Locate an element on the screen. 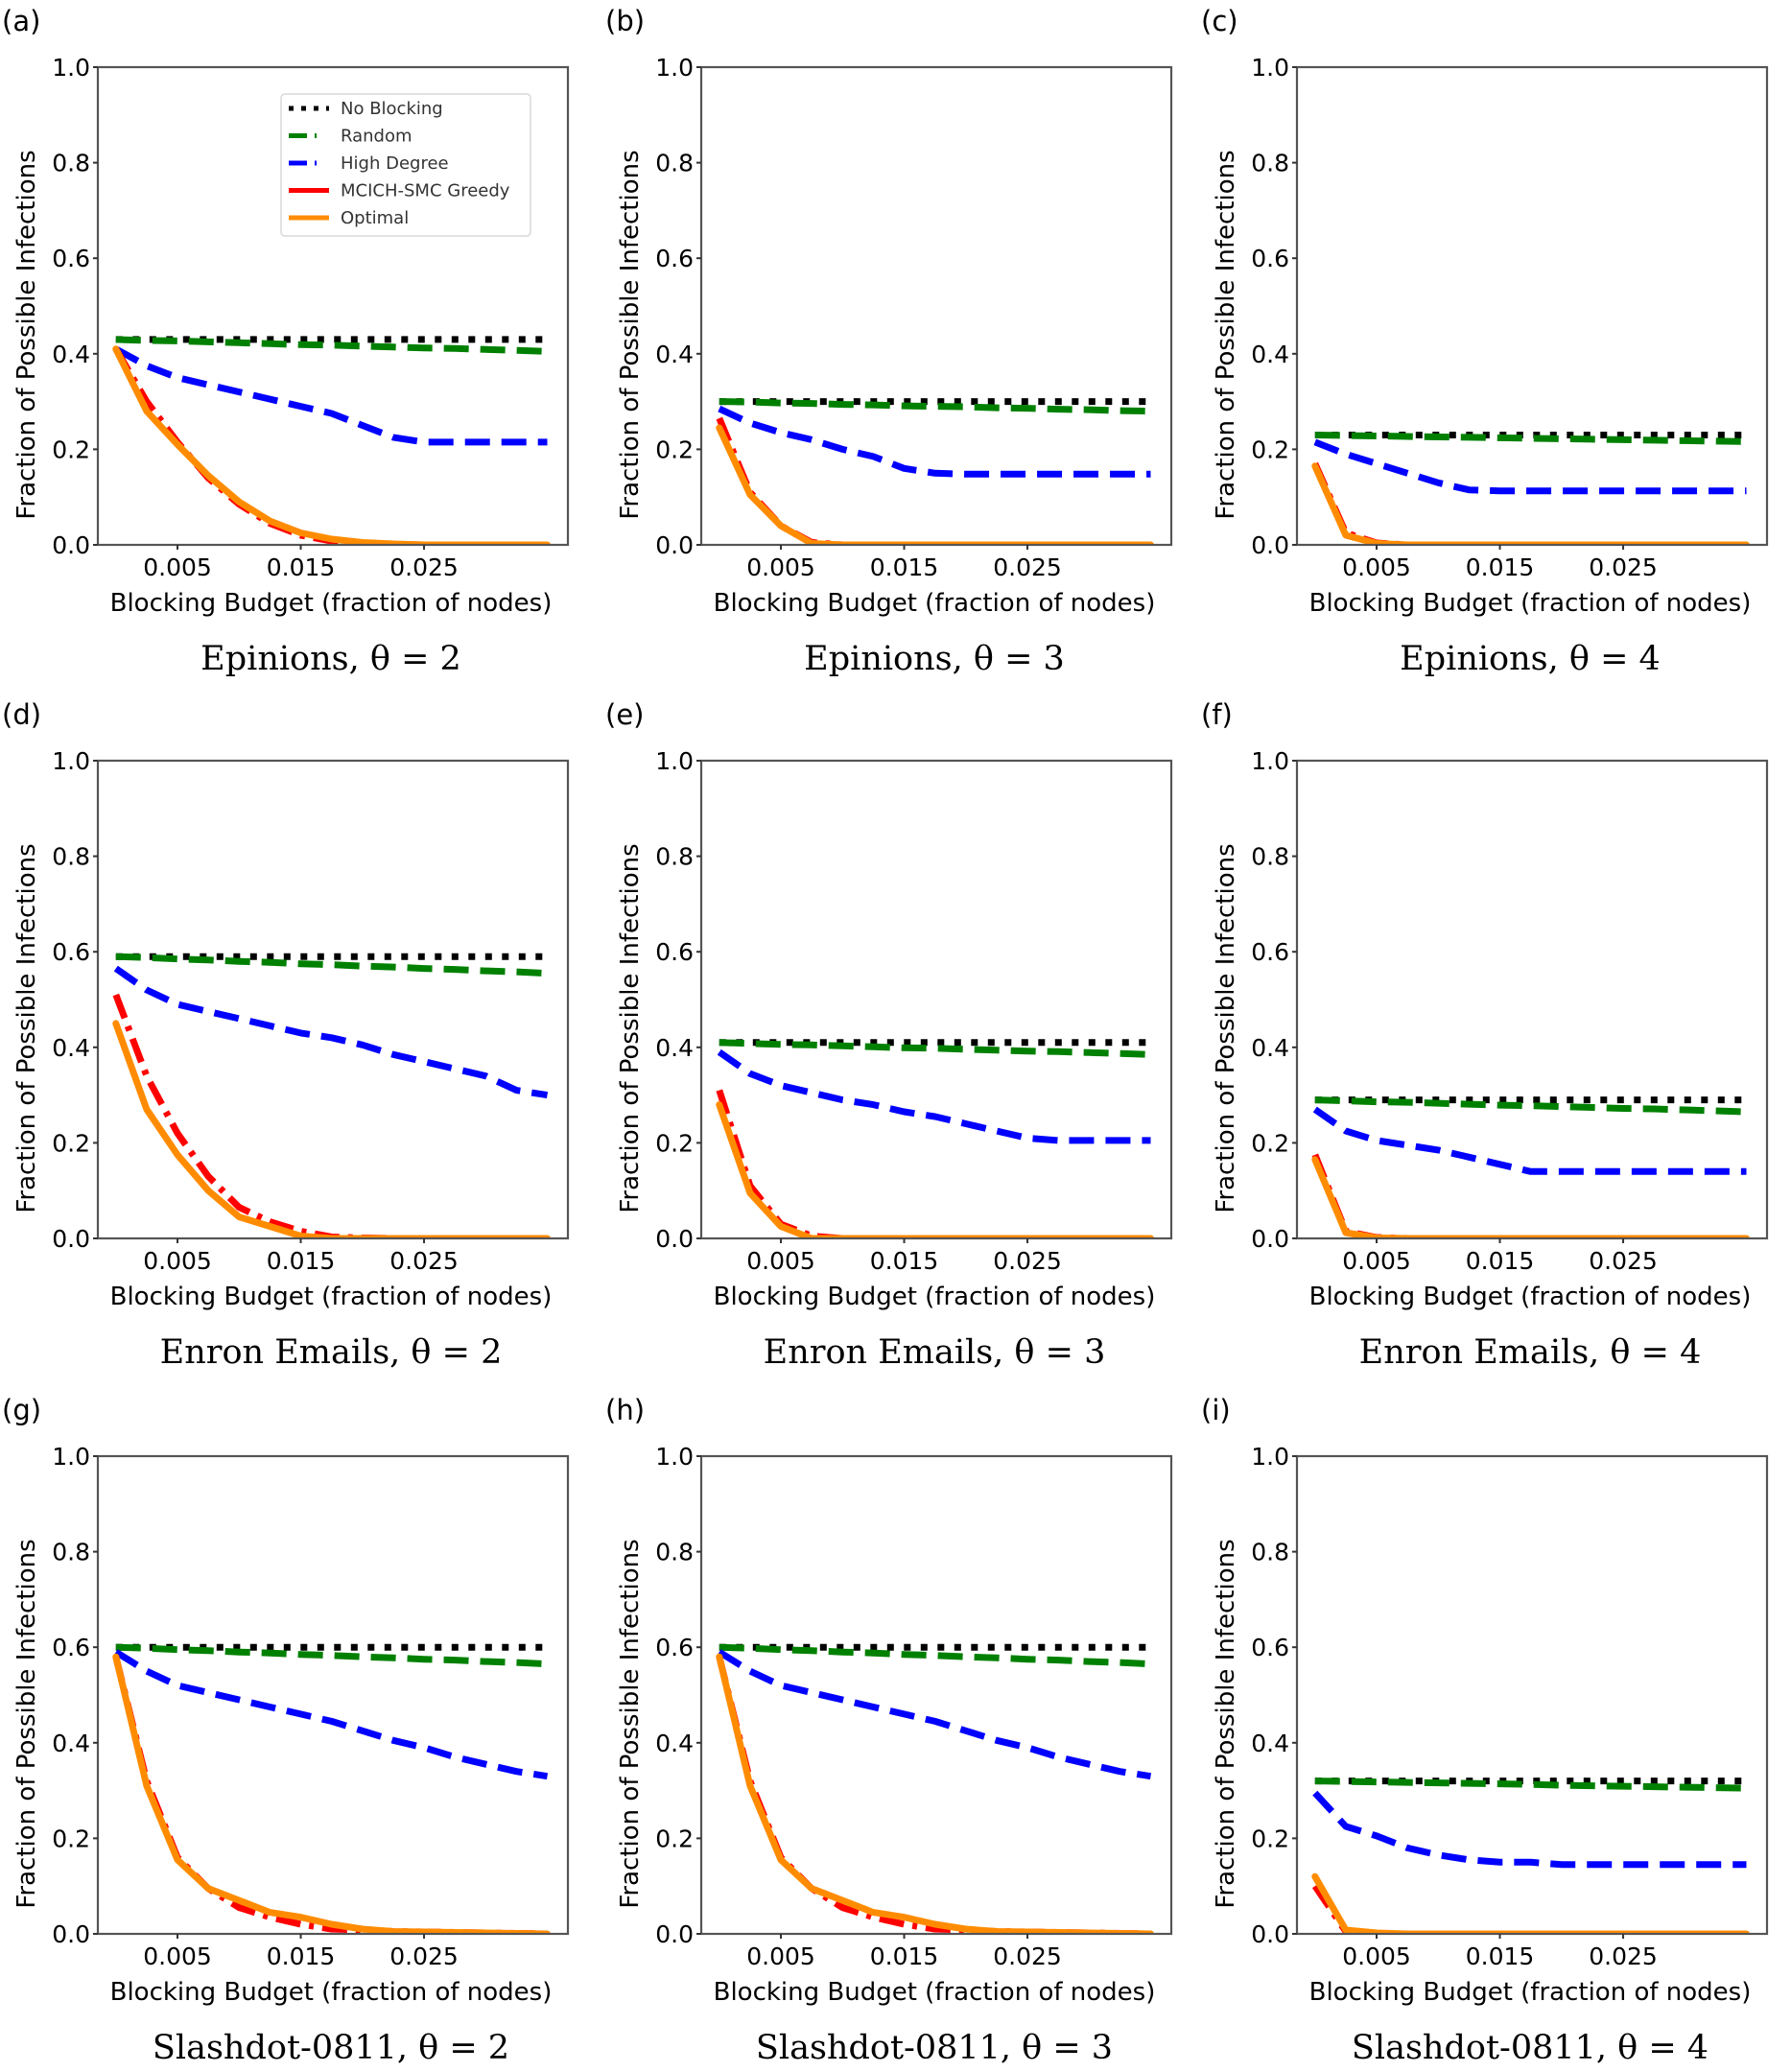 This screenshot has width=1791, height=2072. panel-label: (i) is located at coordinates (1216, 1410).